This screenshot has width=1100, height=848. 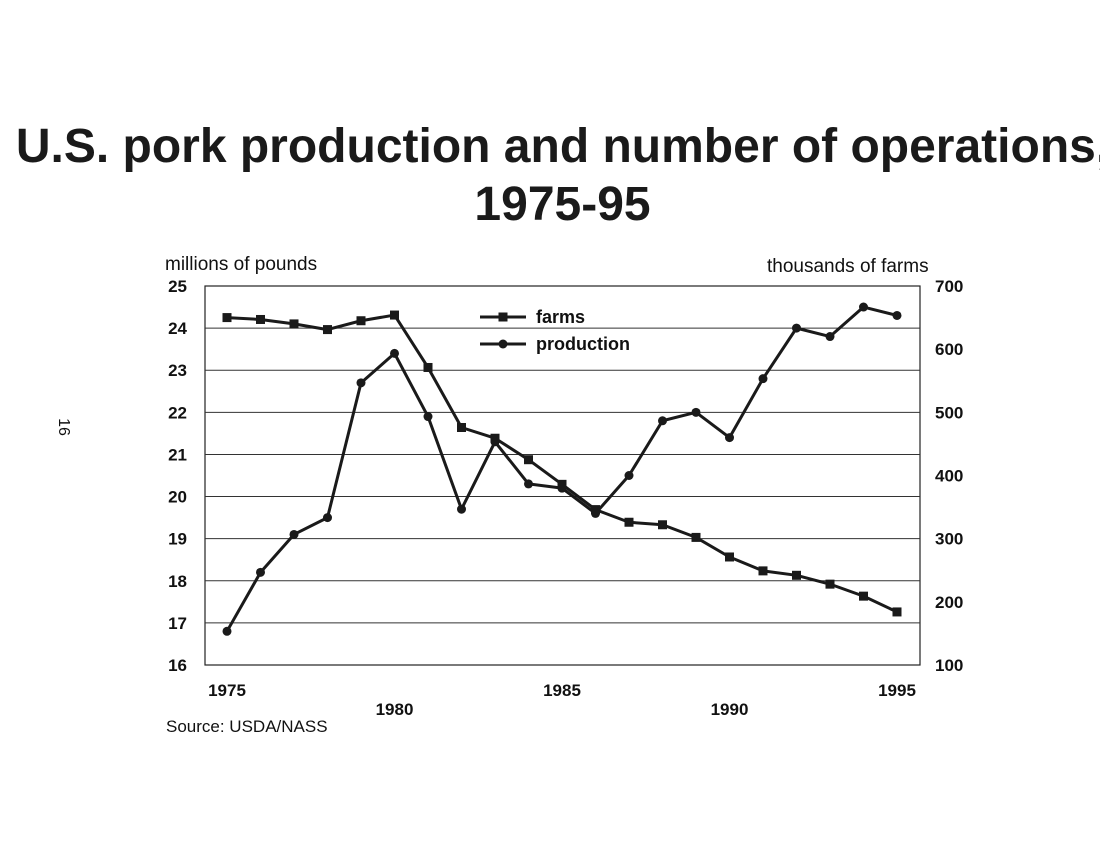 I want to click on y-tick-label-left: 16, so click(x=177, y=665).